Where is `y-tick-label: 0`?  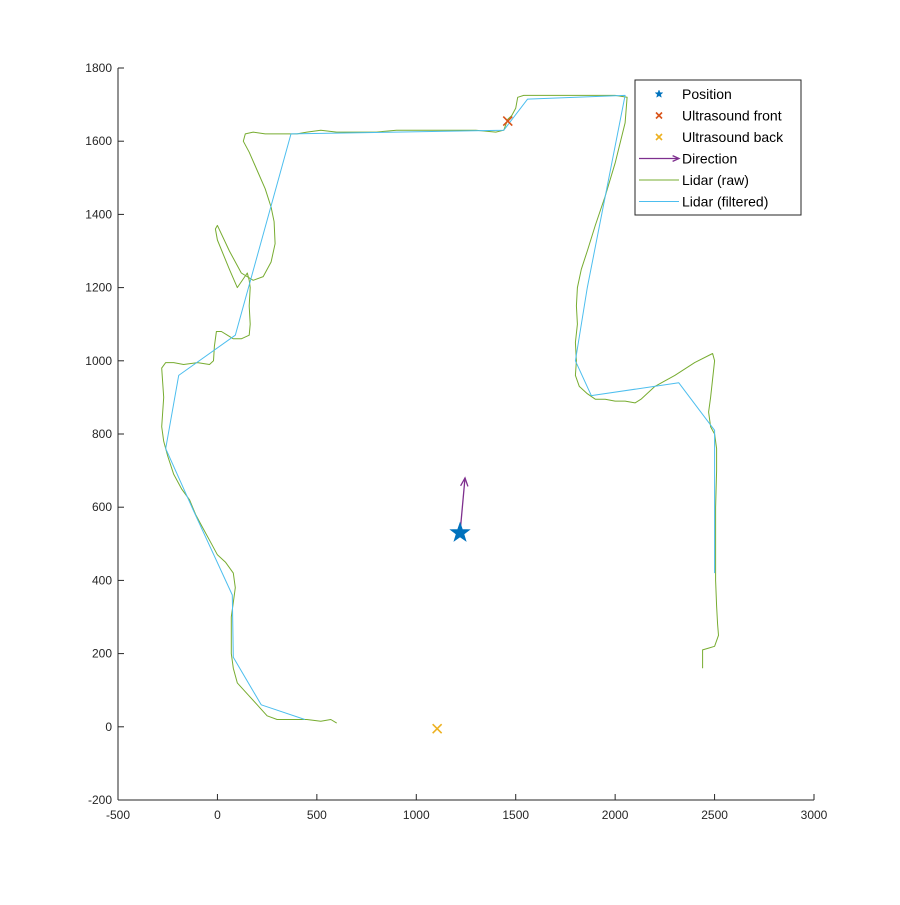
y-tick-label: 0 is located at coordinates (108, 727).